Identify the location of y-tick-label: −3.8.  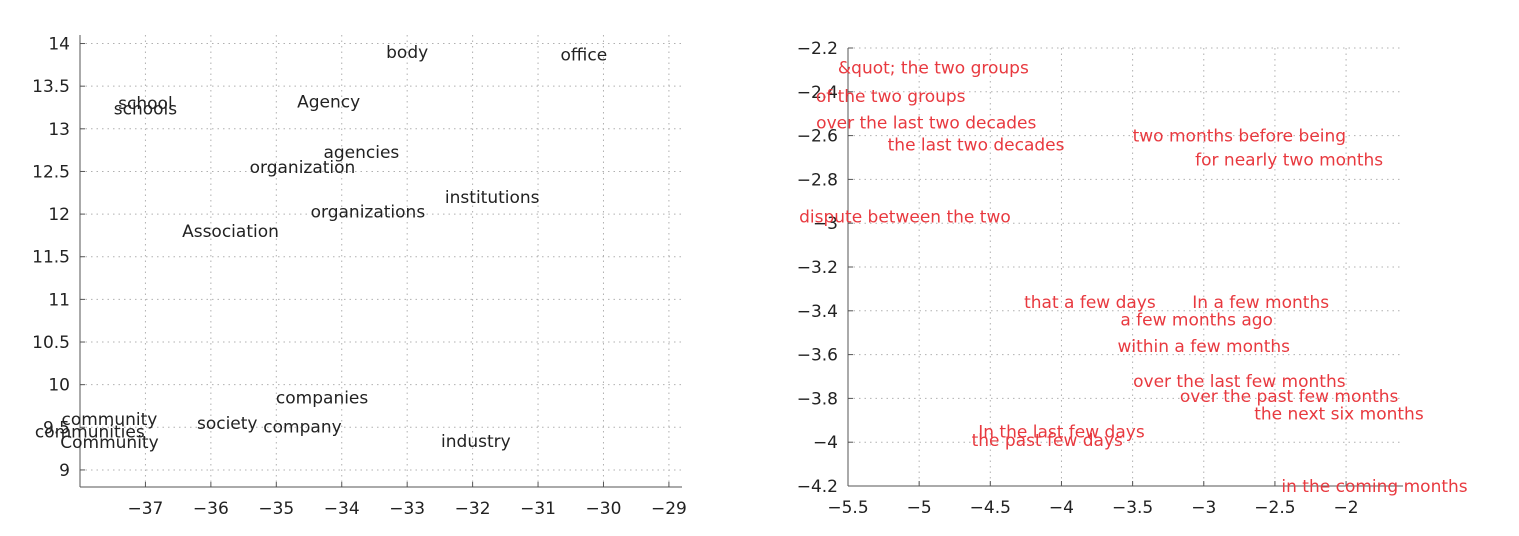
(817, 399).